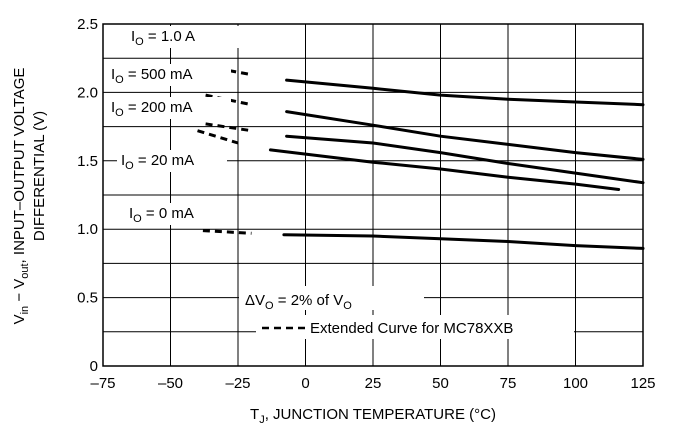 This screenshot has width=673, height=431. I want to click on legend: ΔVO = 2% of VO Extended Curve for MC78XXB, so click(406, 312).